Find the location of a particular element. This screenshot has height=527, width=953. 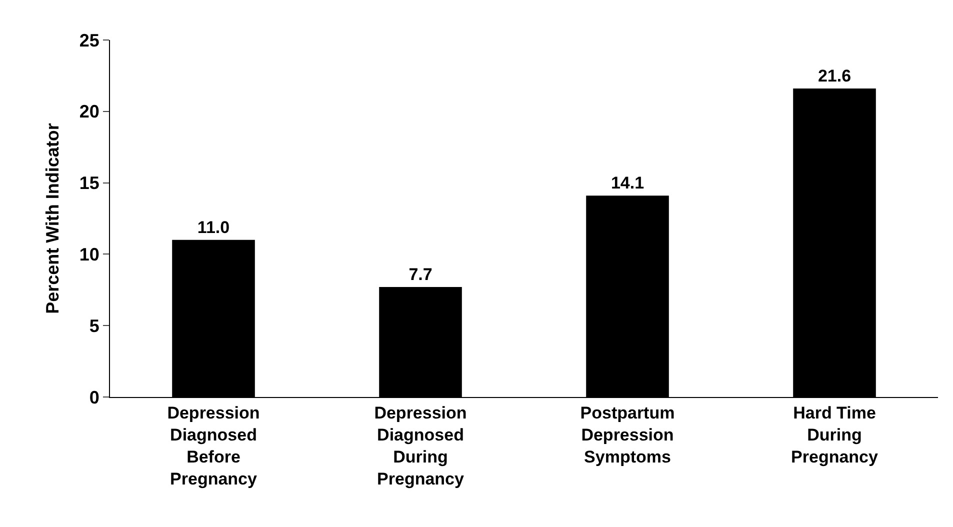

y-tick-label: 15 is located at coordinates (89, 183).